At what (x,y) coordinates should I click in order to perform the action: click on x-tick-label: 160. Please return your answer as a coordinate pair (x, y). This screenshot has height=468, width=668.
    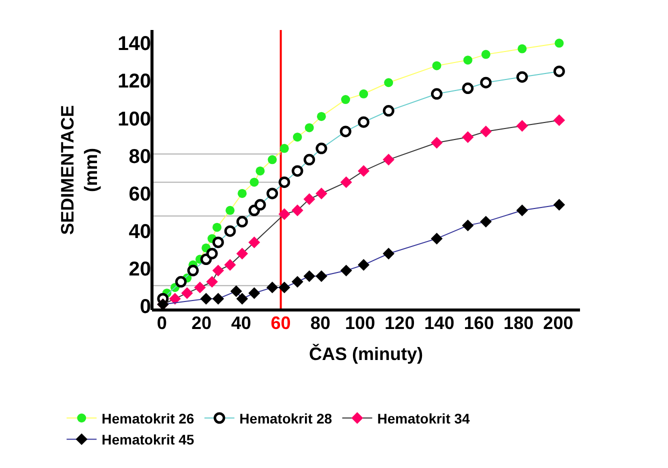
    Looking at the image, I should click on (479, 323).